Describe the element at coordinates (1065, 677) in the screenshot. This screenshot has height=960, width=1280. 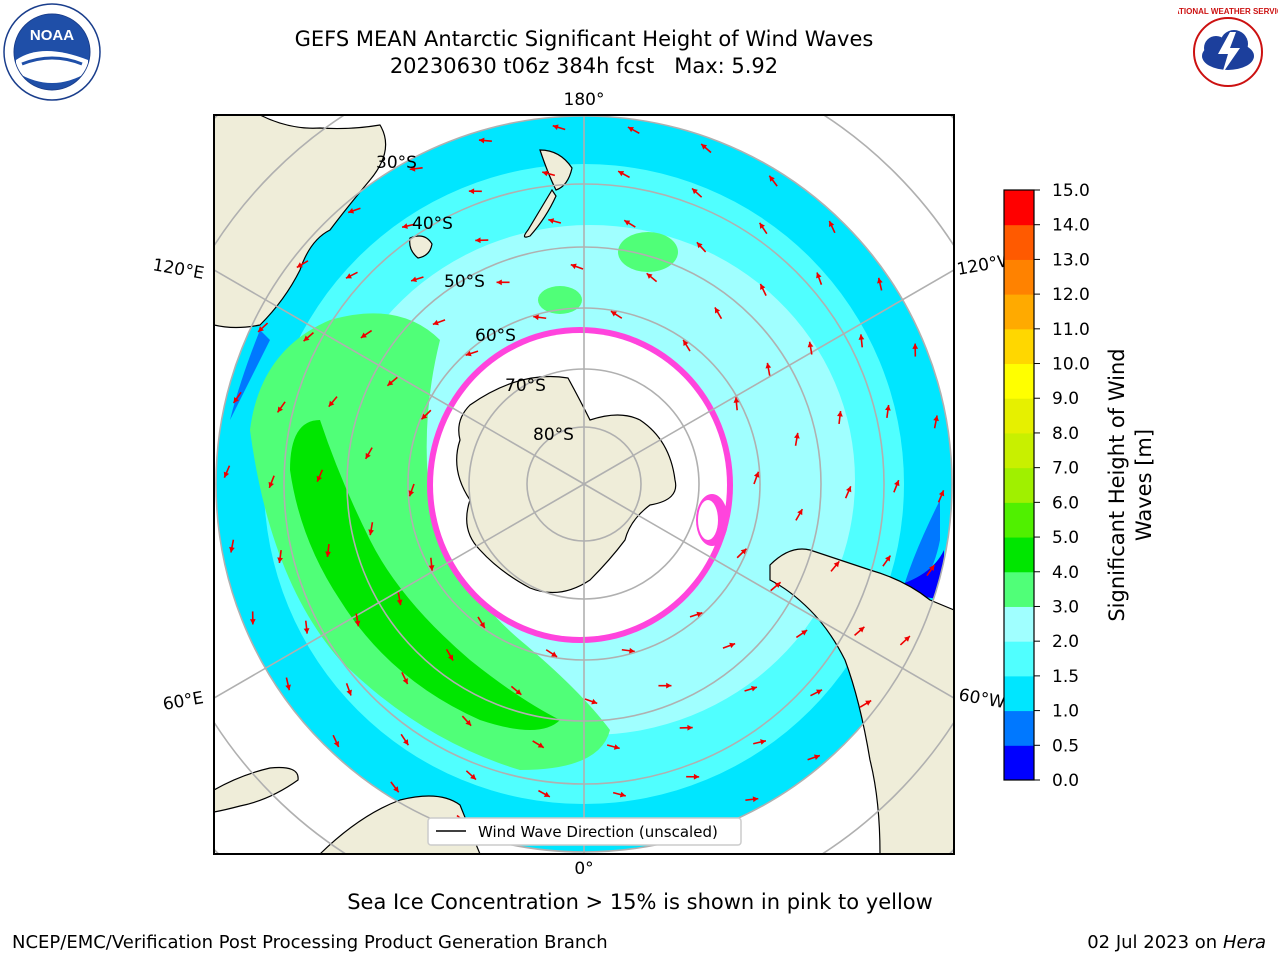
I see `colorbar-tick-label: 1.5` at that location.